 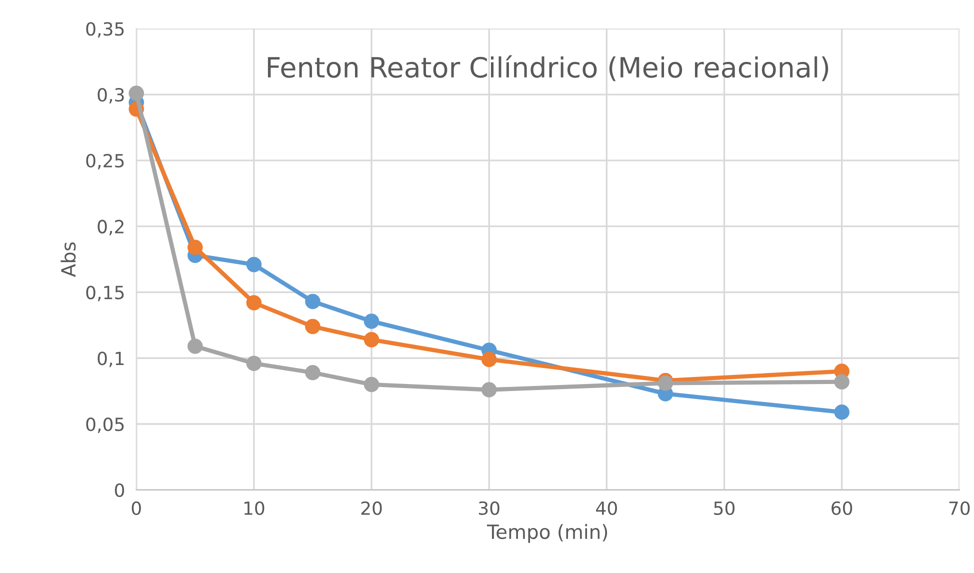 What do you see at coordinates (548, 68) in the screenshot?
I see `text: Fenton Reator Cilíndrico (Meio reacional)` at bounding box center [548, 68].